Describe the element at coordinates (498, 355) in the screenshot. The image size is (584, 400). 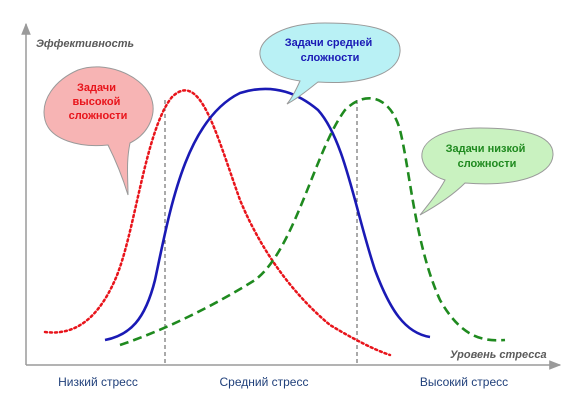
I see `x-axis-title: Уровень стресса` at that location.